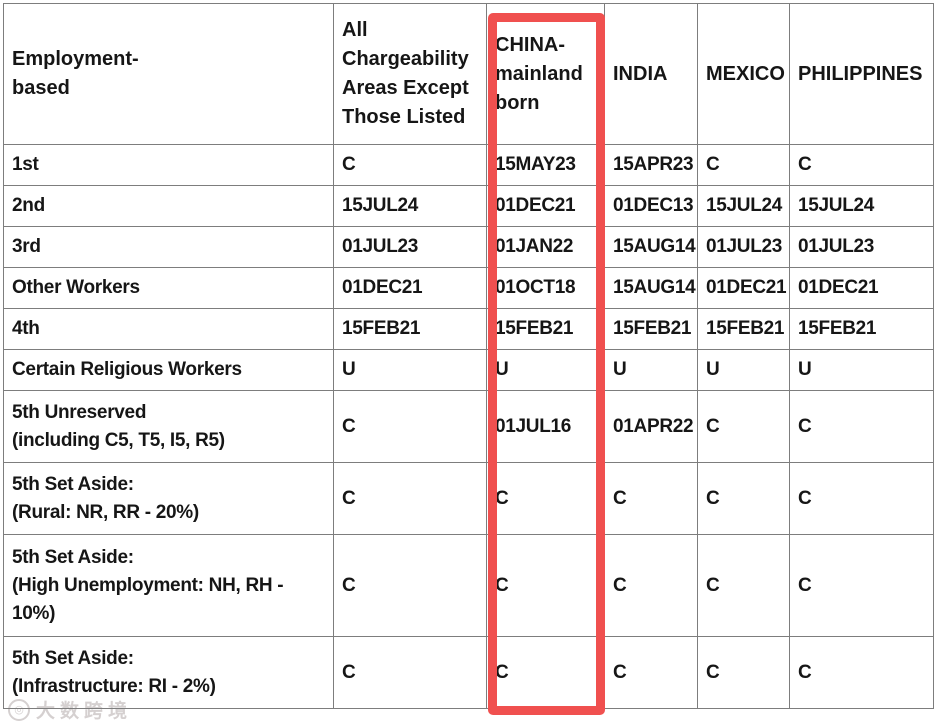 Image resolution: width=936 pixels, height=726 pixels. I want to click on category-cell: Certain Religious Workers, so click(168, 370).